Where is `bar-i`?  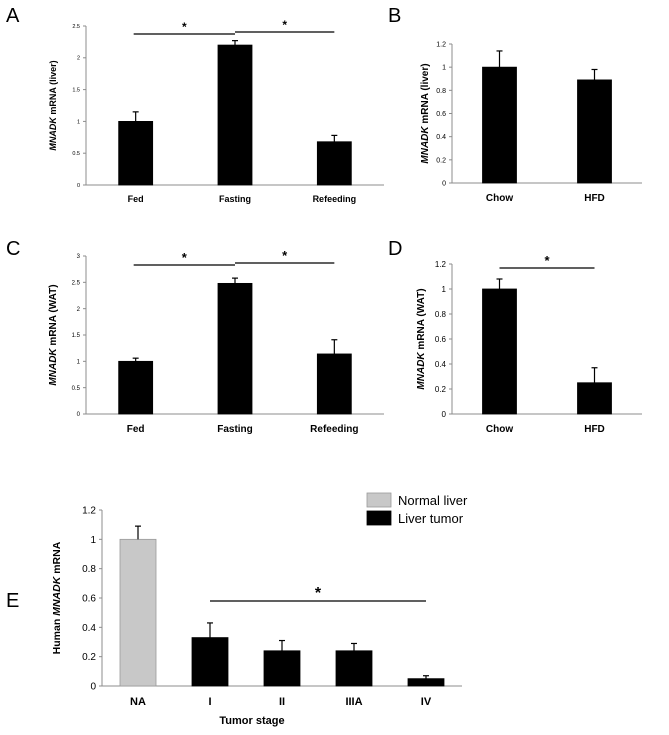
bar-i is located at coordinates (210, 662).